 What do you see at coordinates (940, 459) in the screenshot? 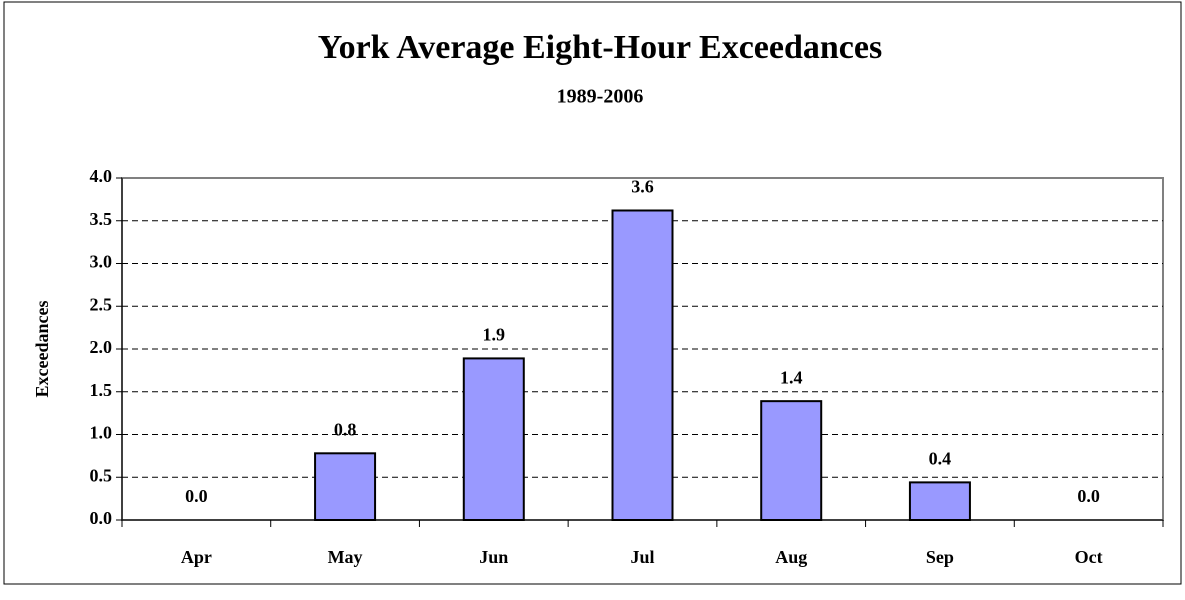
I see `data-label: 0.4` at bounding box center [940, 459].